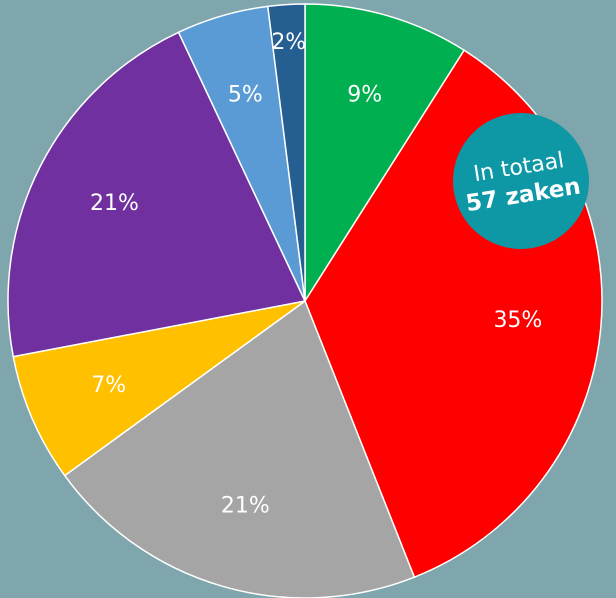  Describe the element at coordinates (364, 95) in the screenshot. I see `slice-label: 9%` at that location.